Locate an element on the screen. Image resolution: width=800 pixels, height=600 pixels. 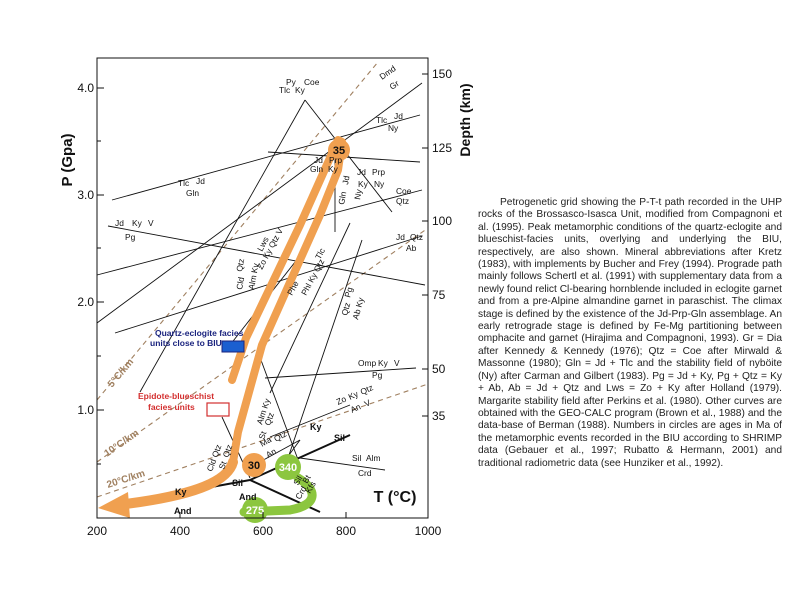
y-axis-label: P (Gpa) is located at coordinates (67, 159).